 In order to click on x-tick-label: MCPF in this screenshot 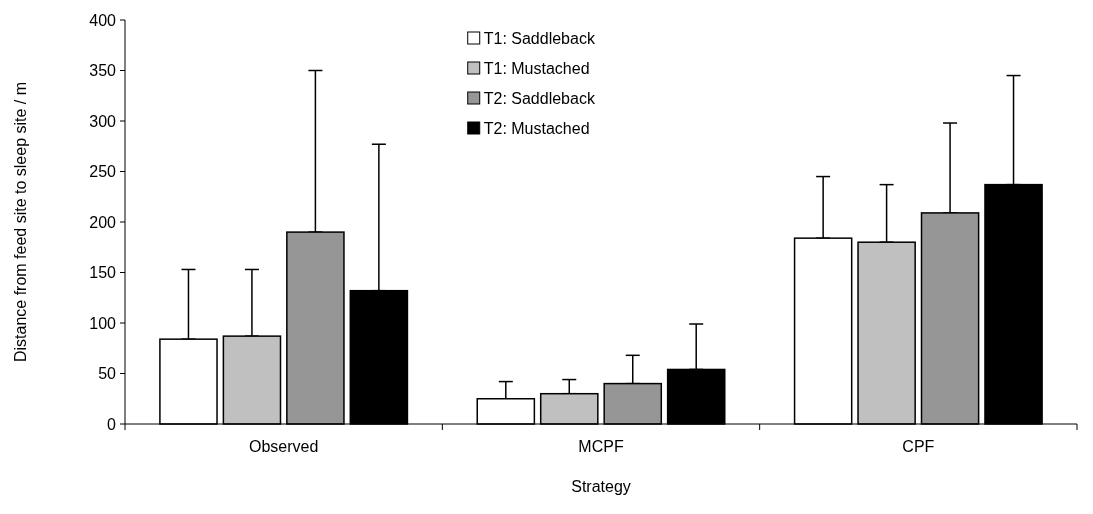, I will do `click(601, 446)`.